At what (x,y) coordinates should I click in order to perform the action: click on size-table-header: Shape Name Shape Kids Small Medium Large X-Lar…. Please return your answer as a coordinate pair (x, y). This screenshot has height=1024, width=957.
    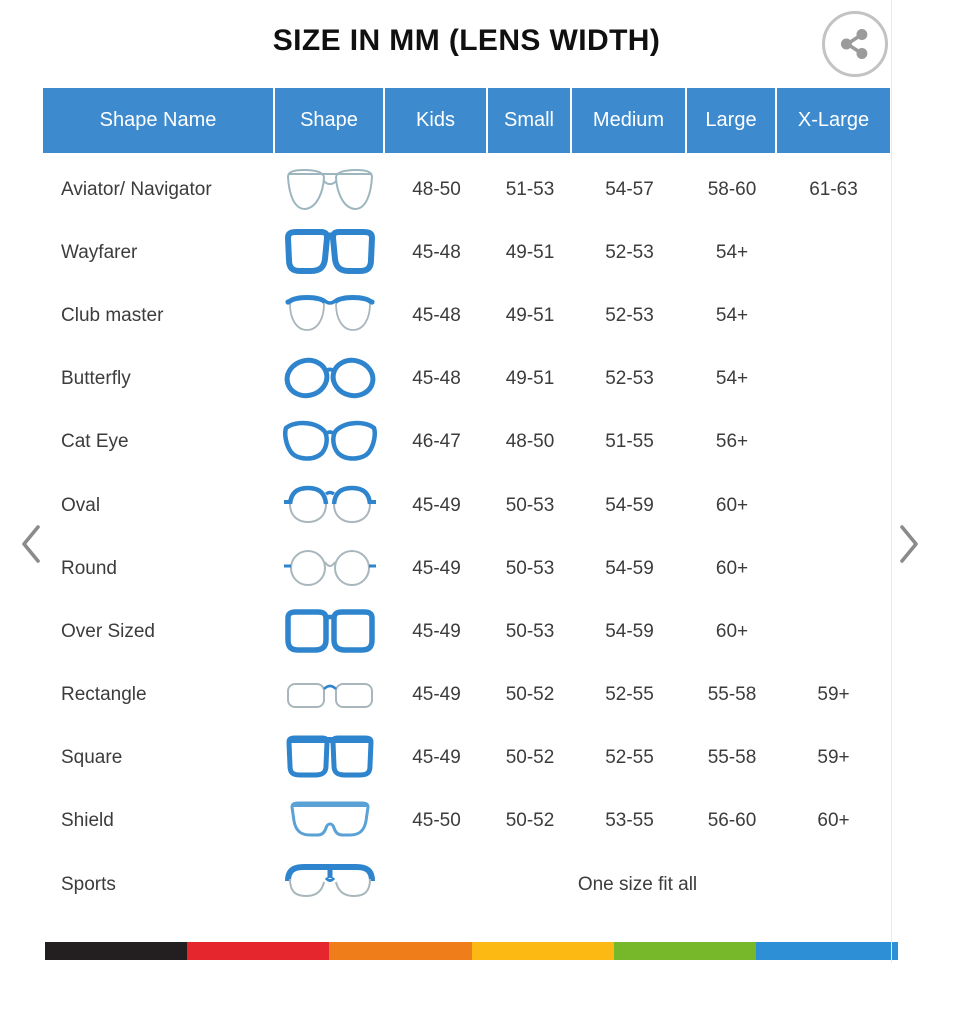
    Looking at the image, I should click on (466, 120).